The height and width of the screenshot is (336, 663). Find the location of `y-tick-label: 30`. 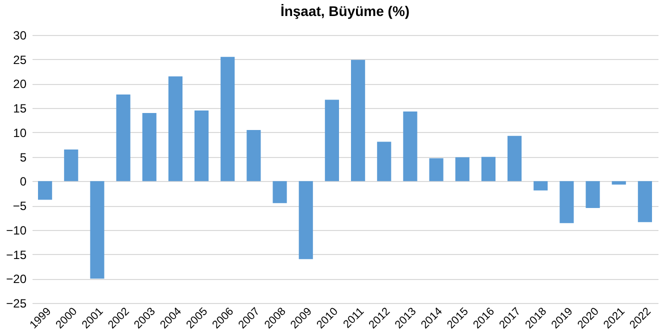

y-tick-label: 30 is located at coordinates (20, 35).